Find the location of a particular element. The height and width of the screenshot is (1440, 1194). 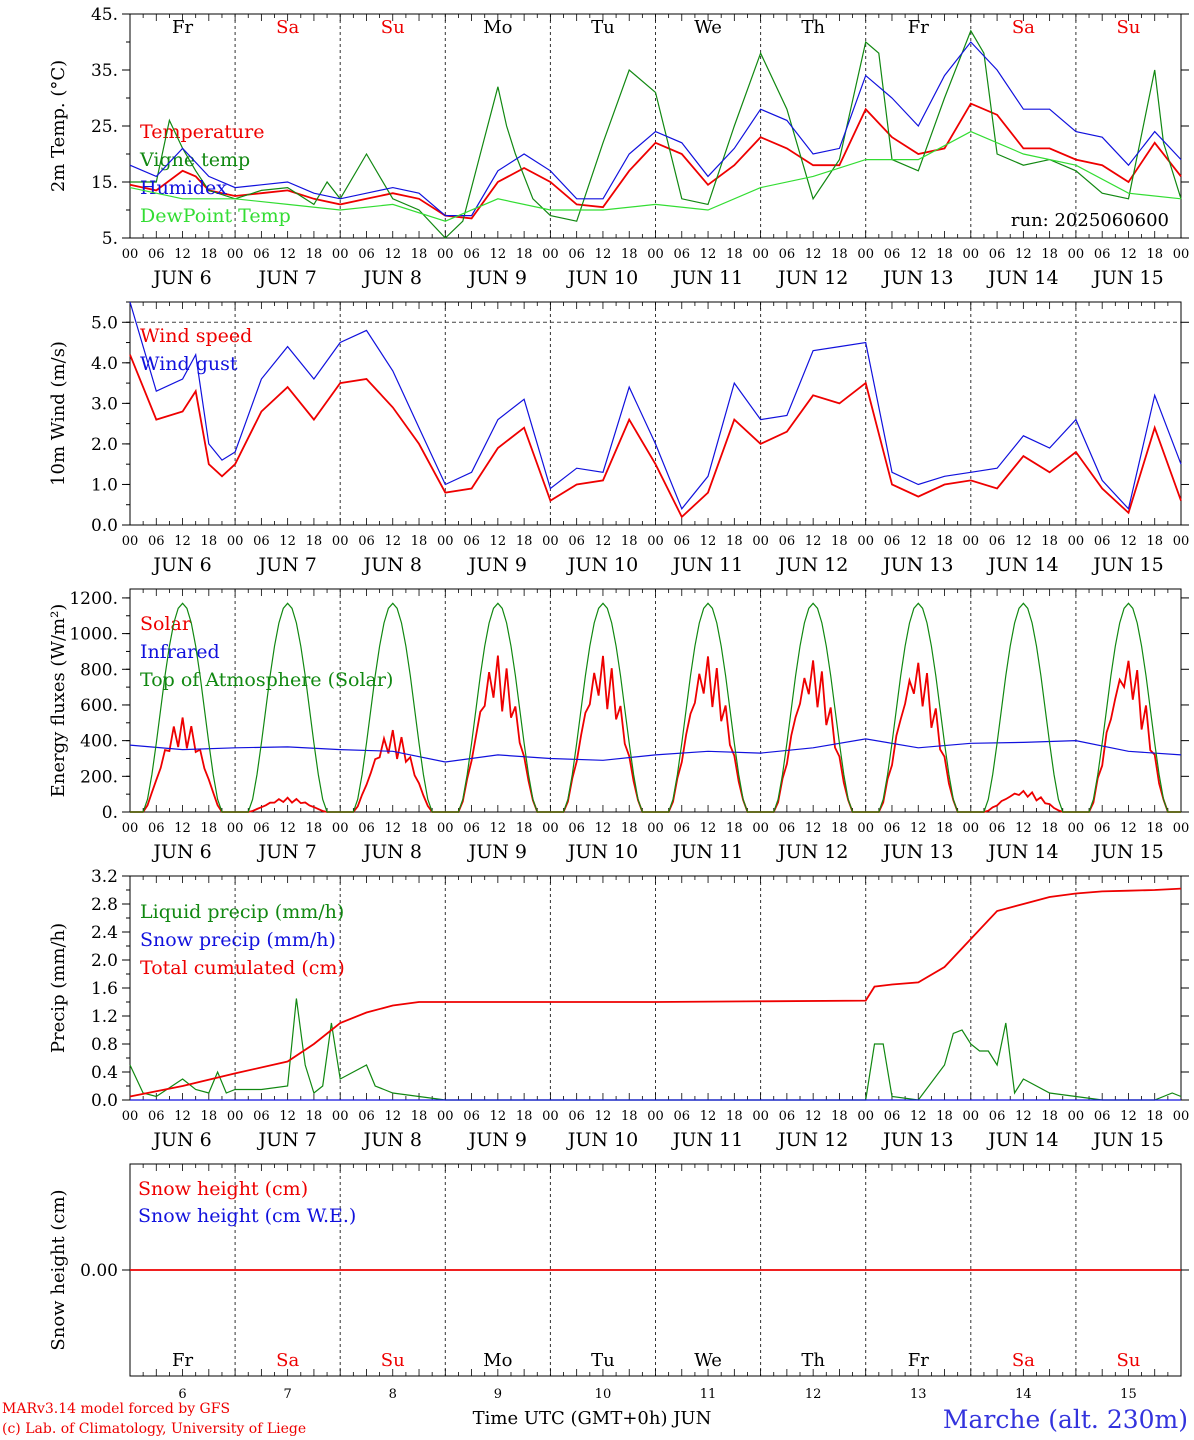

day-abbr-label: Th is located at coordinates (813, 27).